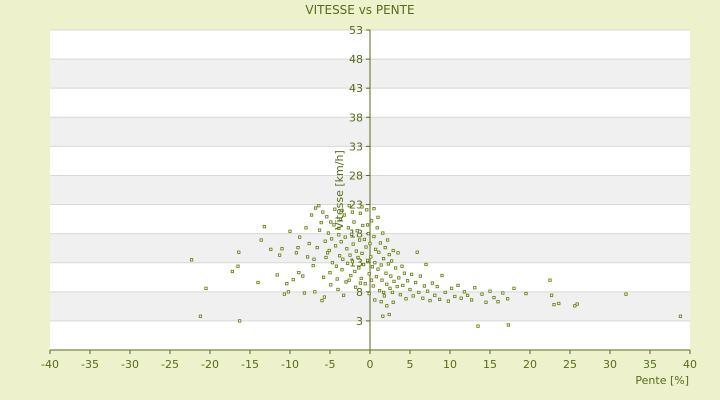 The height and width of the screenshot is (400, 720). I want to click on x-tick-label: 0, so click(370, 364).